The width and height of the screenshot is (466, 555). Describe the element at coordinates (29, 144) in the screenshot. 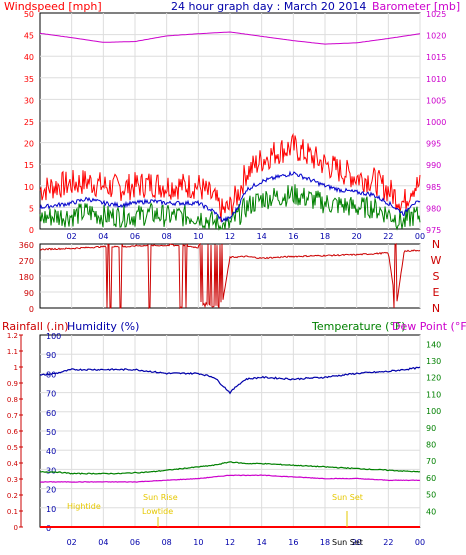

I see `windspeed-tick-label: 20` at that location.